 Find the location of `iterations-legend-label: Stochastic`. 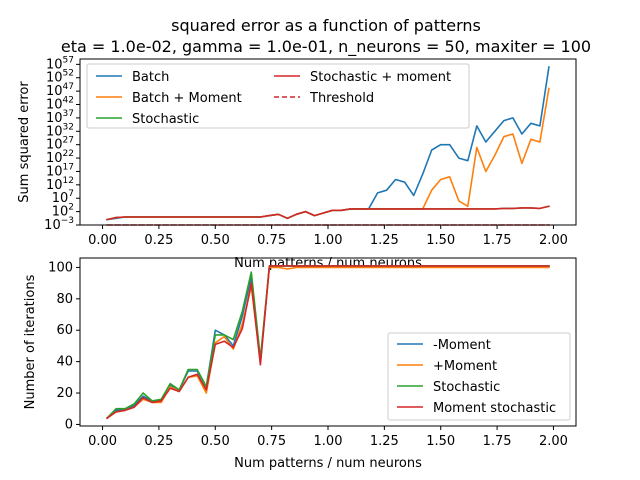

iterations-legend-label: Stochastic is located at coordinates (466, 387).